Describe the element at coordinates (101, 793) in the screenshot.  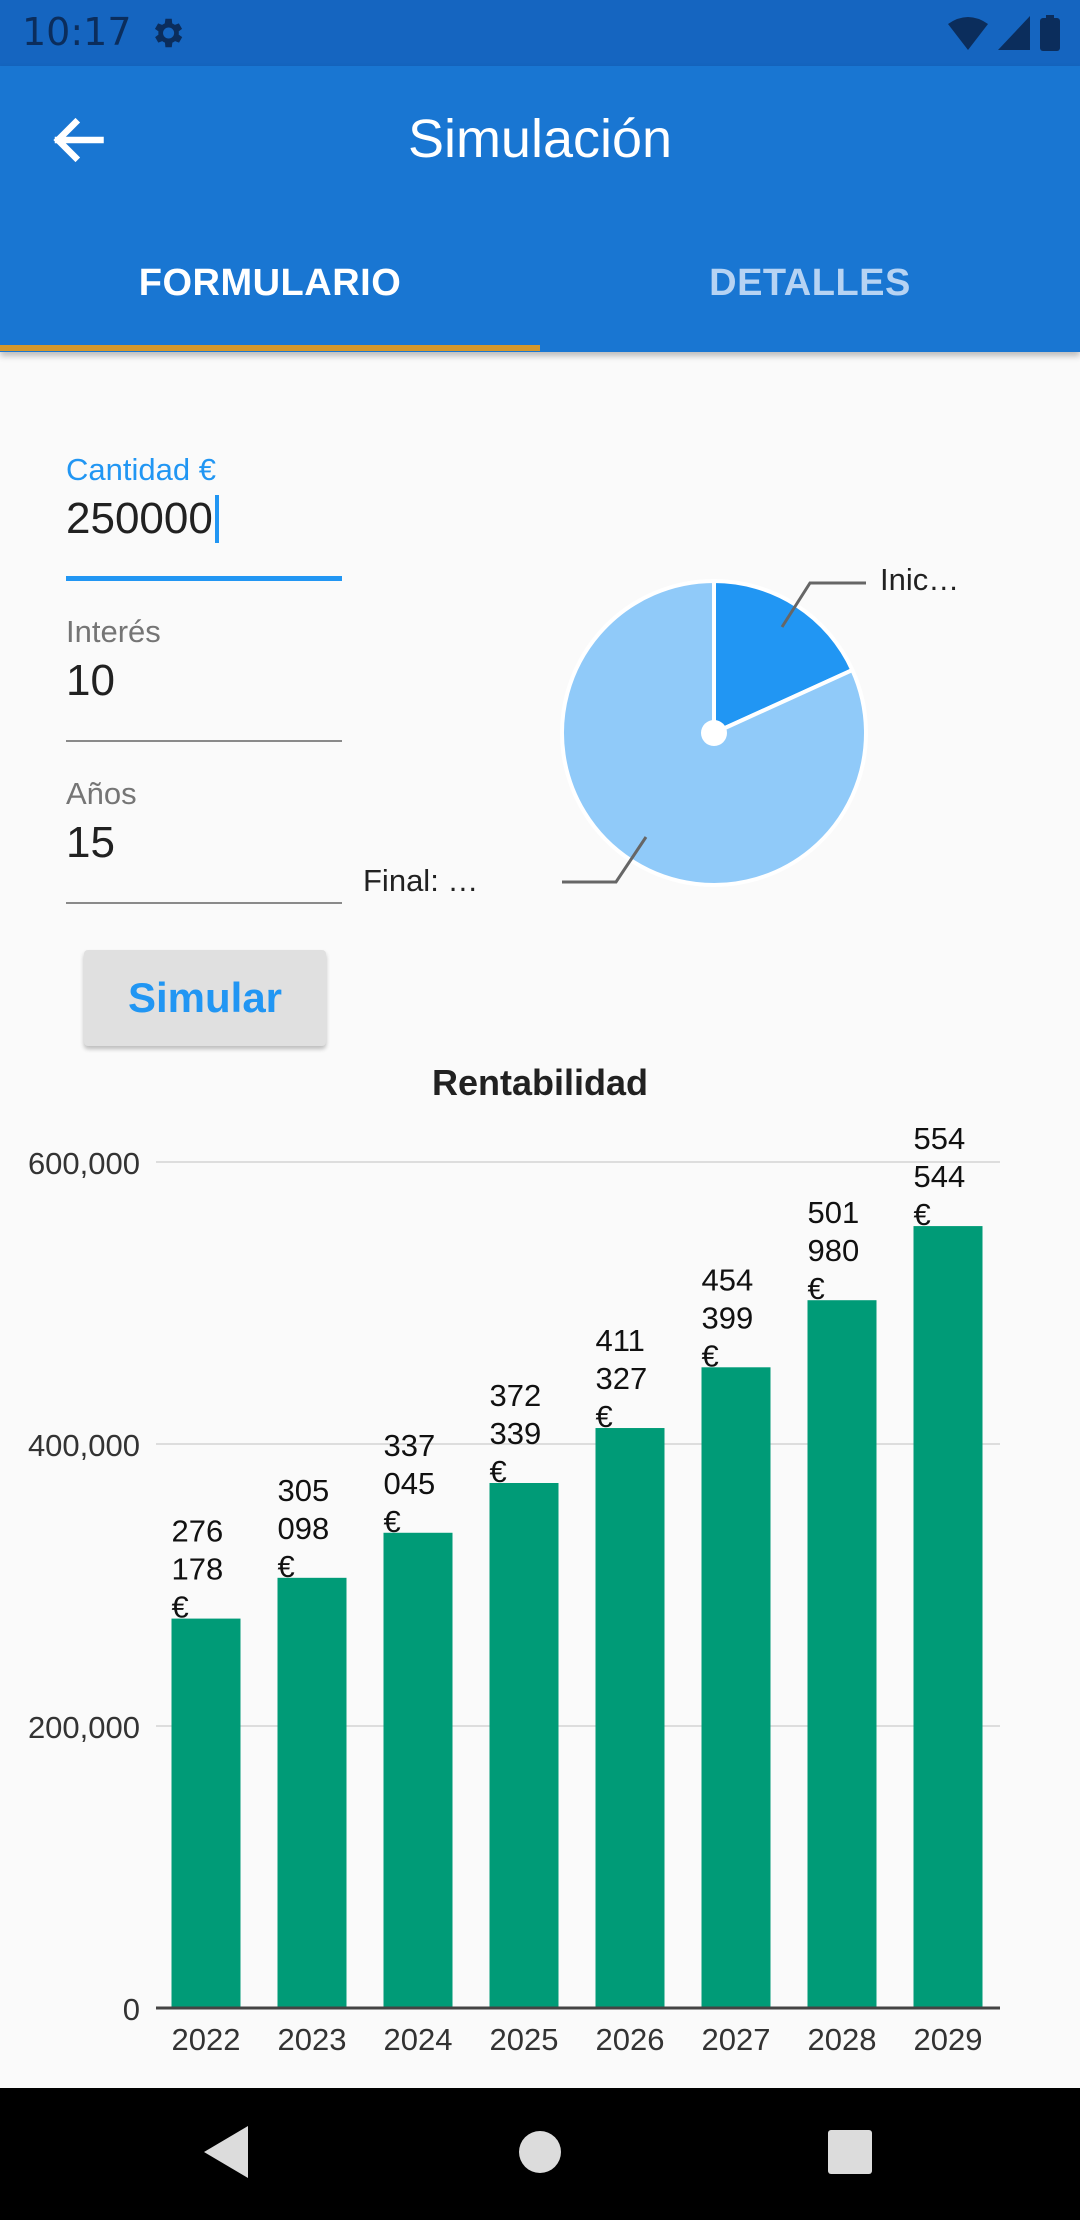
I see `anos-label: Años` at that location.